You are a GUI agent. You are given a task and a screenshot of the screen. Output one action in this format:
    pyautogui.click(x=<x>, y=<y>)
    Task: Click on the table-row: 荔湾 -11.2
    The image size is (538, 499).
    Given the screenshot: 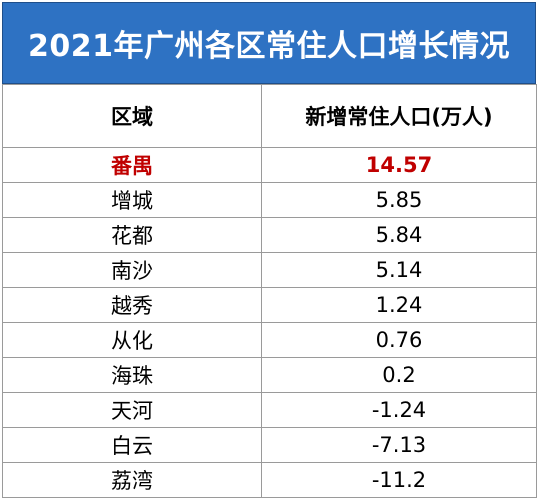 What is the action you would take?
    pyautogui.click(x=269, y=480)
    